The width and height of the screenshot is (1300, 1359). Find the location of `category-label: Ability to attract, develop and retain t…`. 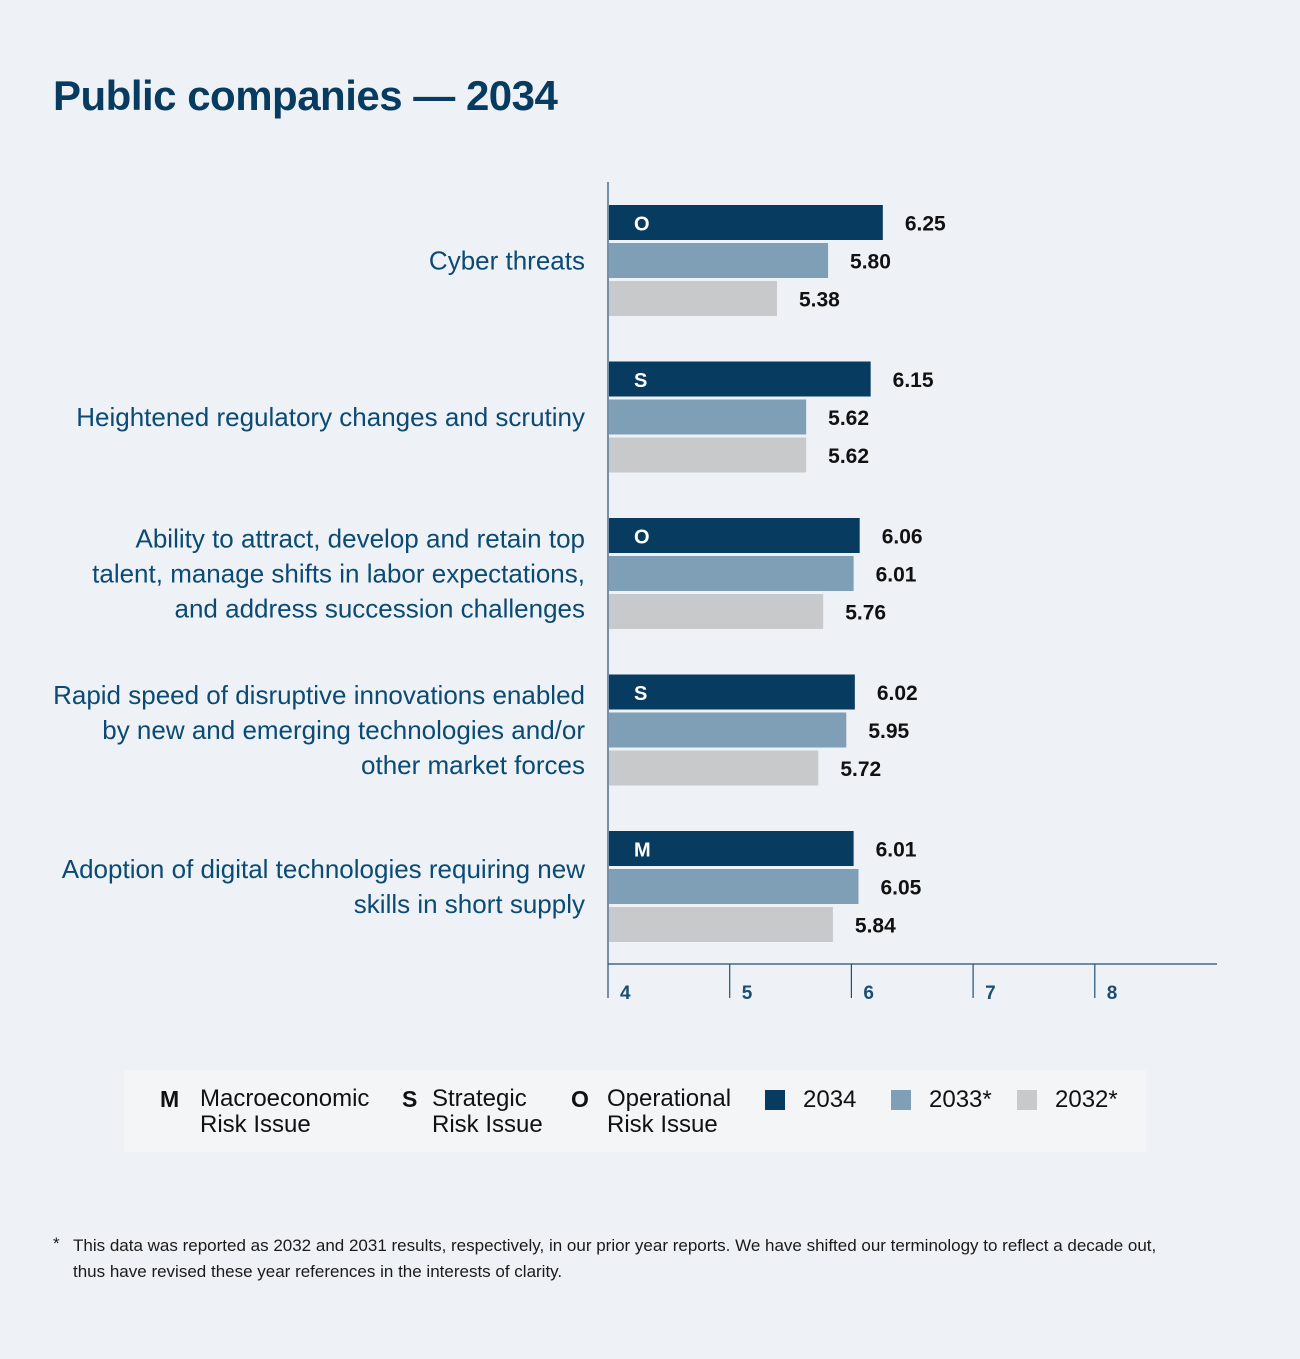

category-label: Ability to attract, develop and retain t… is located at coordinates (361, 539).